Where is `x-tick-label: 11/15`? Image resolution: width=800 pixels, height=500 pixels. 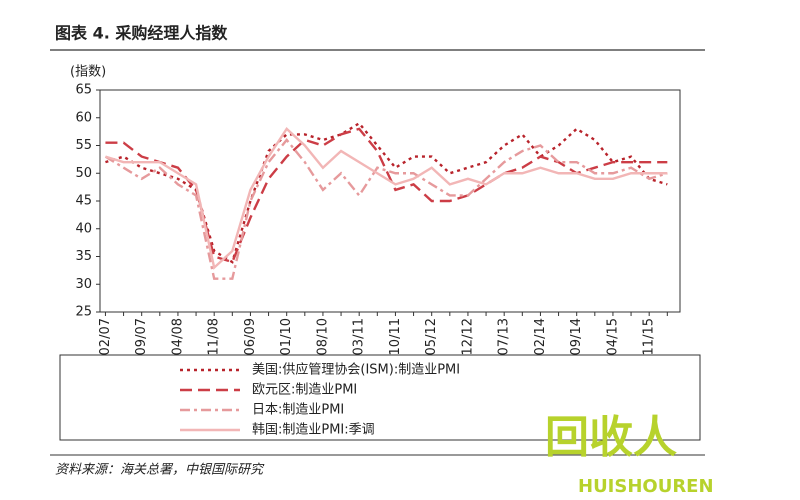
x-tick-label: 11/15 is located at coordinates (649, 336).